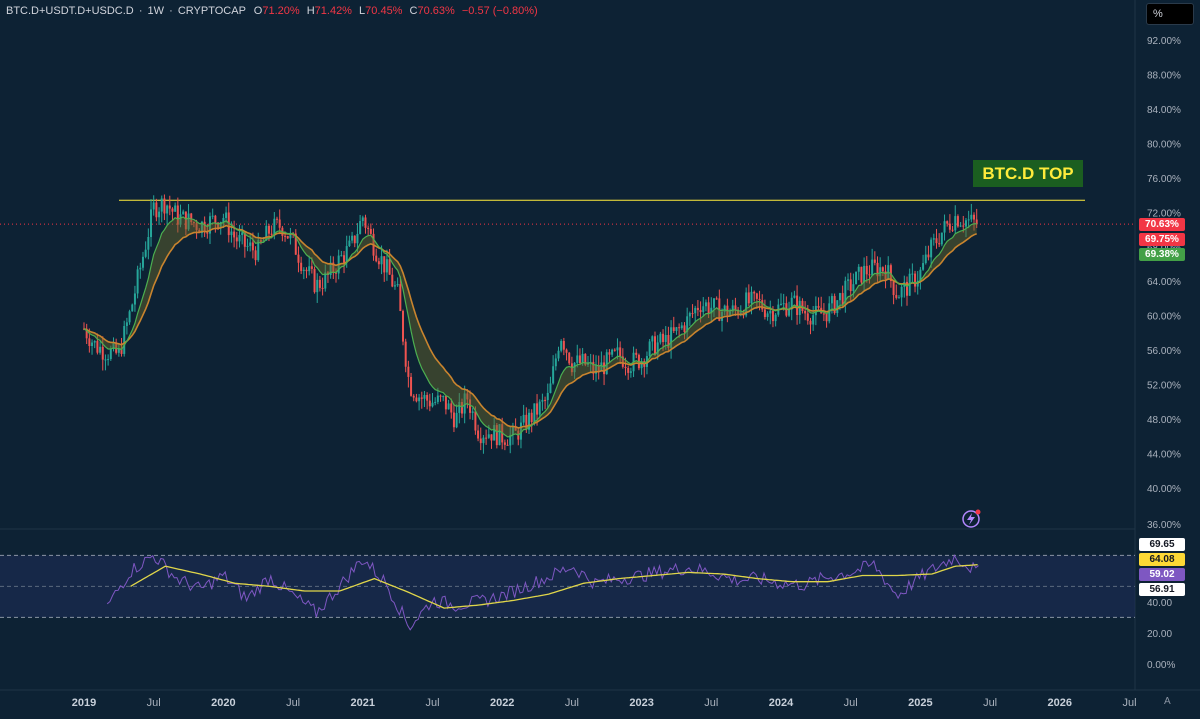  What do you see at coordinates (502, 703) in the screenshot?
I see `time-axis-tick-label: 2022` at bounding box center [502, 703].